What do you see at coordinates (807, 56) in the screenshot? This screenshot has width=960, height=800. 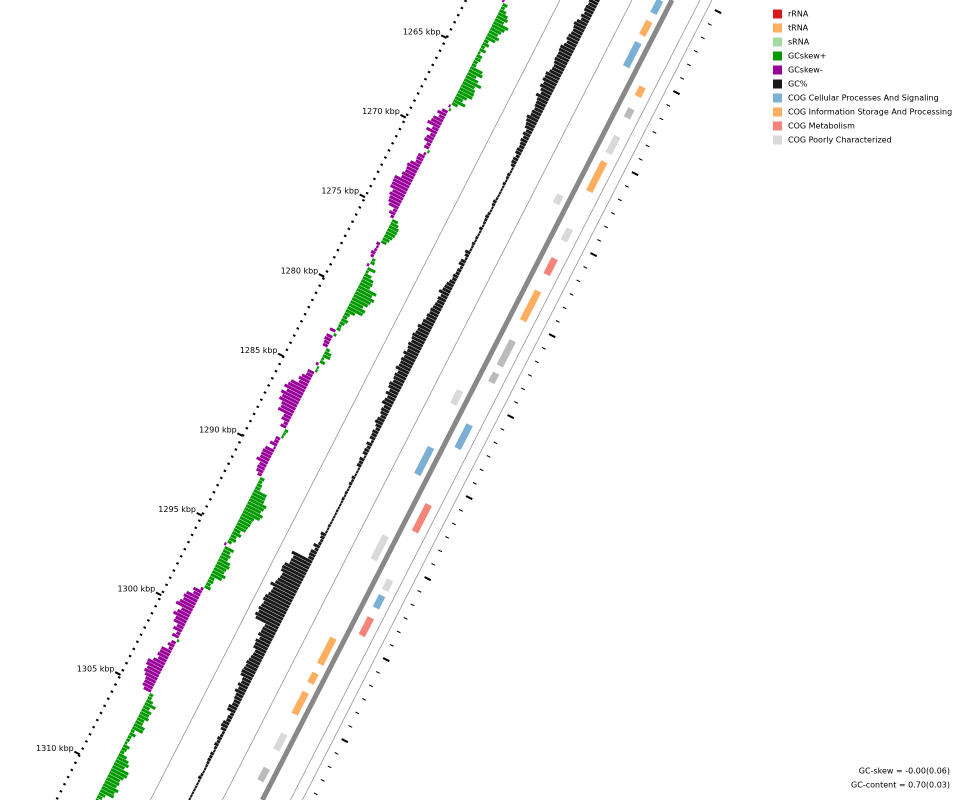 I see `legend-label: GCskew+` at bounding box center [807, 56].